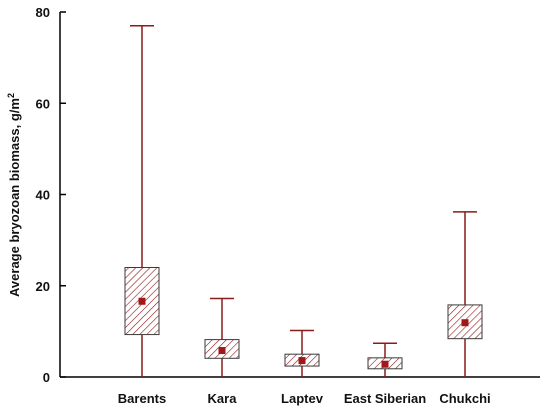  Describe the element at coordinates (51, 195) in the screenshot. I see `y-ticks: 0 20 40 60 80` at that location.